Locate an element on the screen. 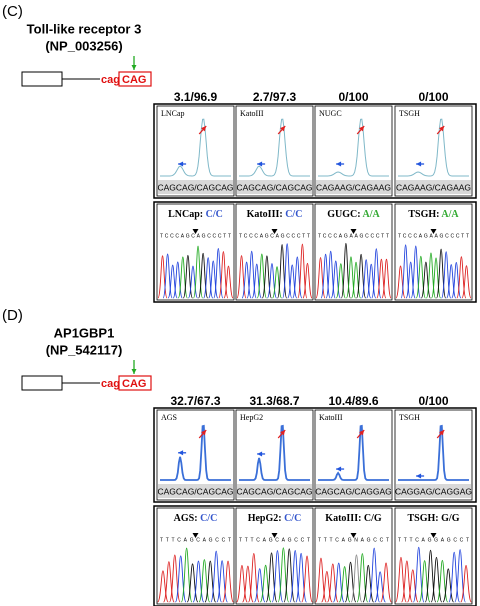  sample: AGS: is located at coordinates (187, 518).